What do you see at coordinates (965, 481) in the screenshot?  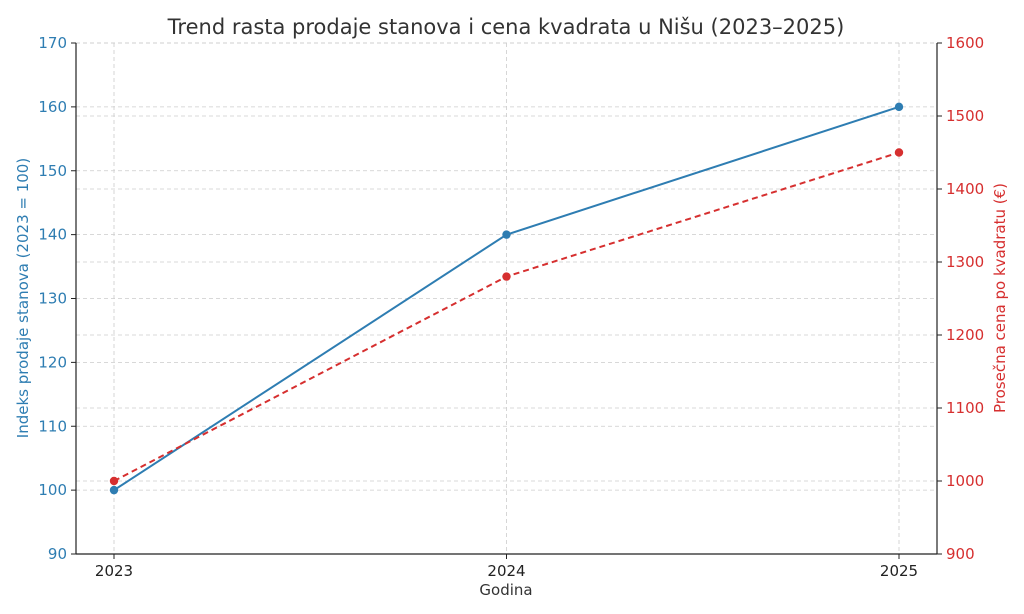 I see `y-tick-label-right: 1000` at bounding box center [965, 481].